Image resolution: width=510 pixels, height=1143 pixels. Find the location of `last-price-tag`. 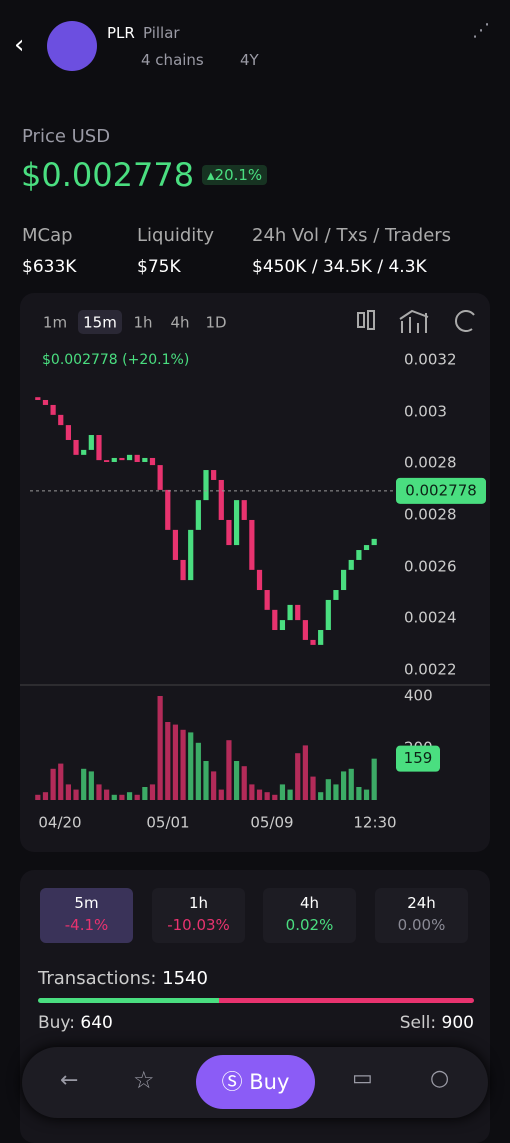

last-price-tag is located at coordinates (441, 490).